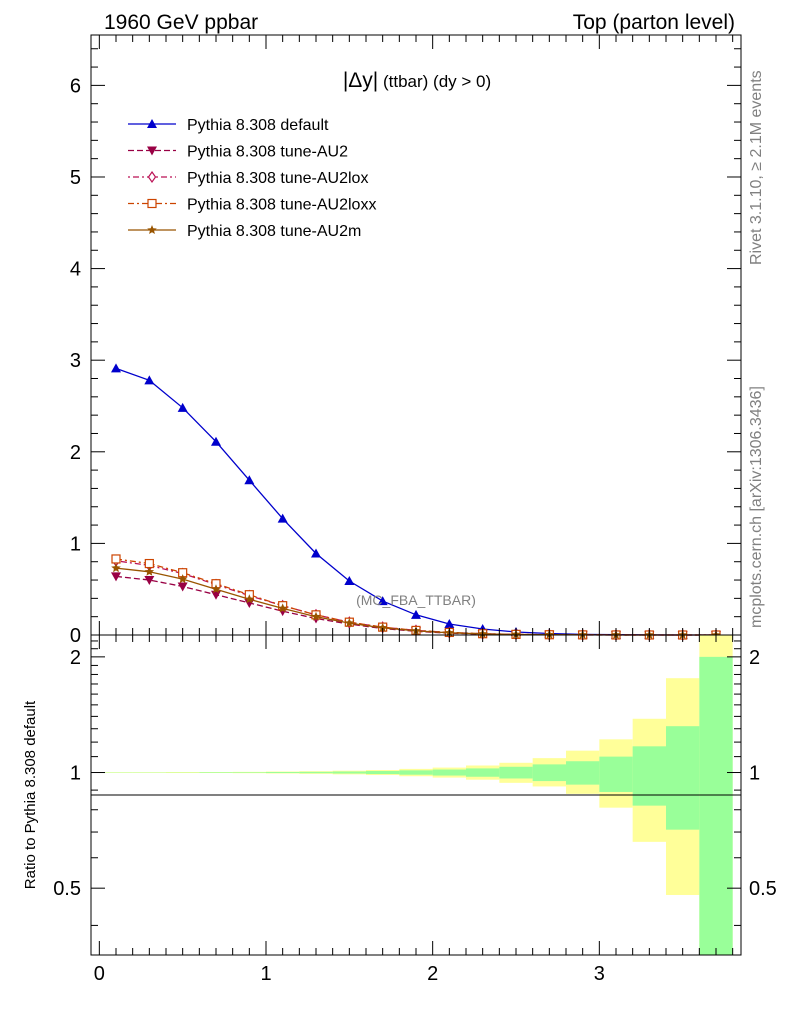  Describe the element at coordinates (99, 974) in the screenshot. I see `x-tick-label: 0` at that location.